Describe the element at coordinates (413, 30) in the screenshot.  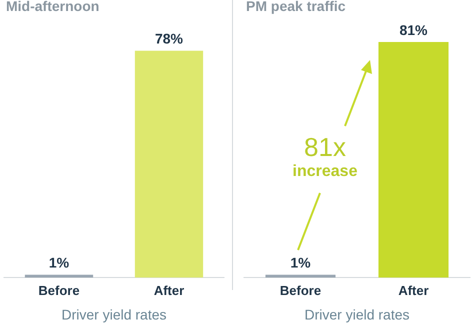
I see `data-label: 81%` at that location.